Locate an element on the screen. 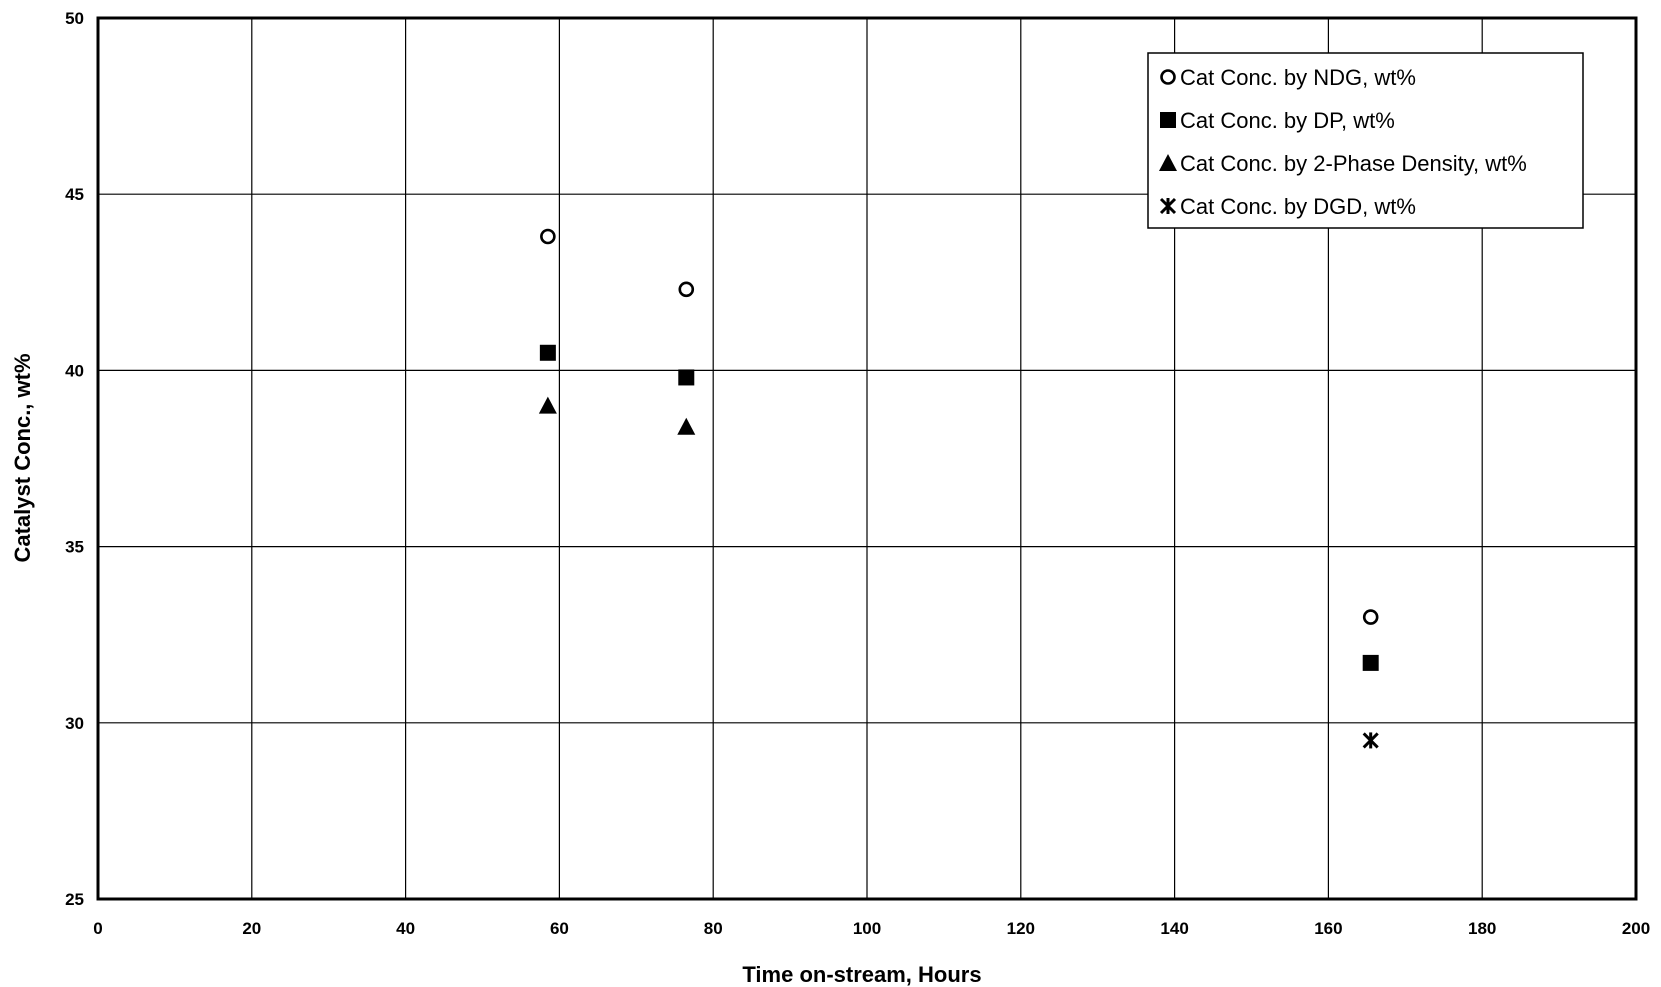 The image size is (1661, 987). x-tick-label: 40 is located at coordinates (405, 928).